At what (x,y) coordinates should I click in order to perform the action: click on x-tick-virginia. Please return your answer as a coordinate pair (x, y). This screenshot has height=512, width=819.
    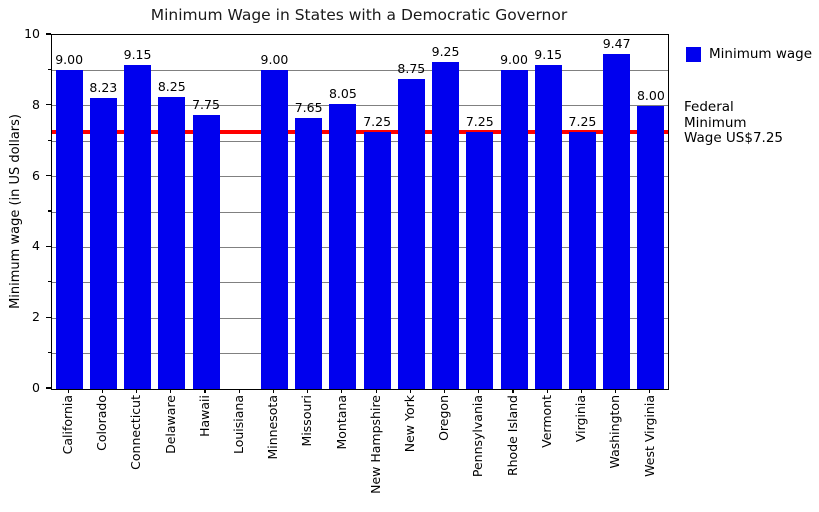
    Looking at the image, I should click on (581, 391).